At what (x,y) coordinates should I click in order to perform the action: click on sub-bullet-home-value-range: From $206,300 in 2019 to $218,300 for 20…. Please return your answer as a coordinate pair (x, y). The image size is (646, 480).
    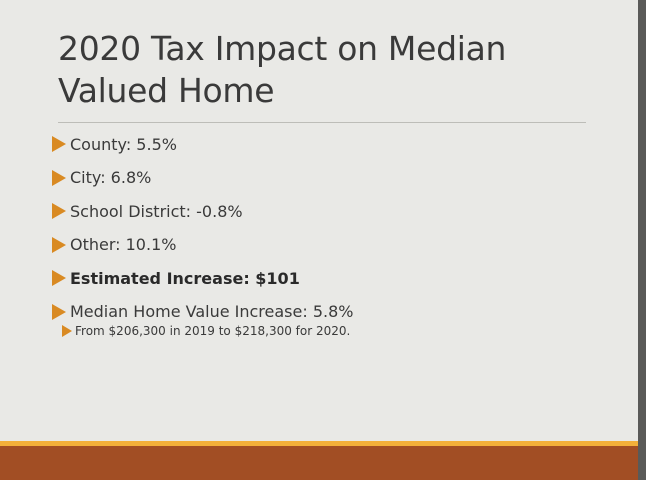
    Looking at the image, I should click on (206, 331).